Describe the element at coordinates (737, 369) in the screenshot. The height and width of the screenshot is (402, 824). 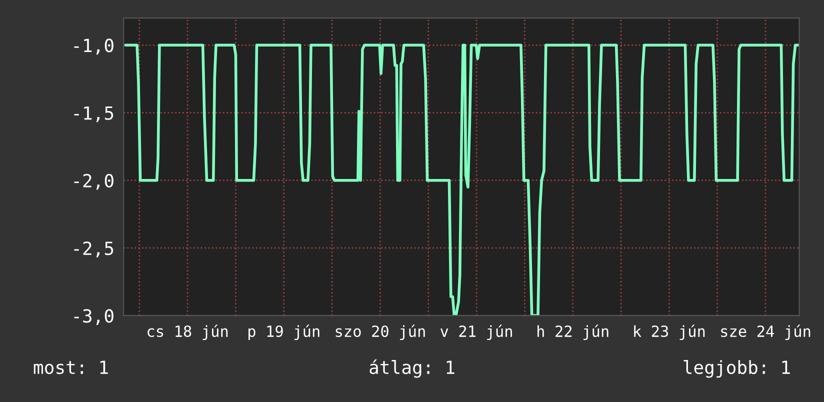
I see `text: legjobb: 1` at that location.